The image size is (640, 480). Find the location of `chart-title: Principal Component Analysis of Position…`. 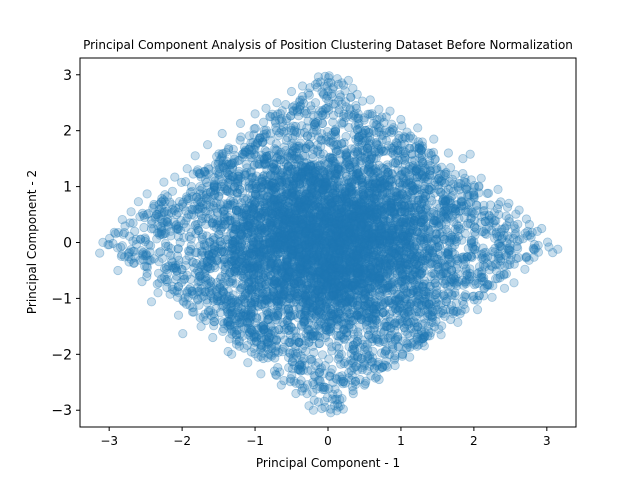

chart-title: Principal Component Analysis of Position… is located at coordinates (328, 45).